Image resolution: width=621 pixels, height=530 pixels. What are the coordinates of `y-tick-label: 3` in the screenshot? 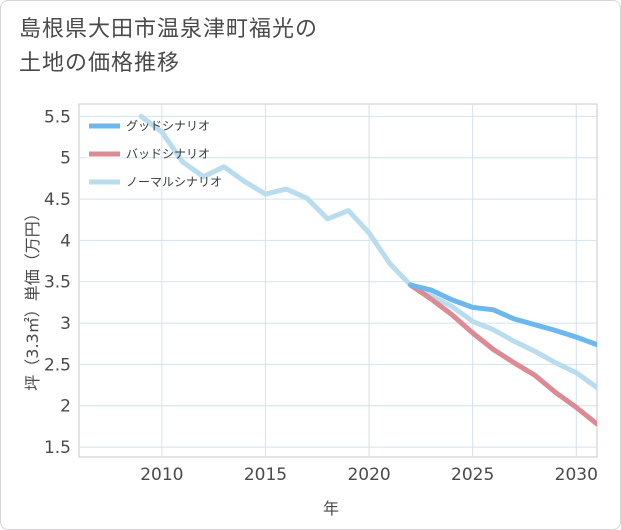 It's located at (65, 324).